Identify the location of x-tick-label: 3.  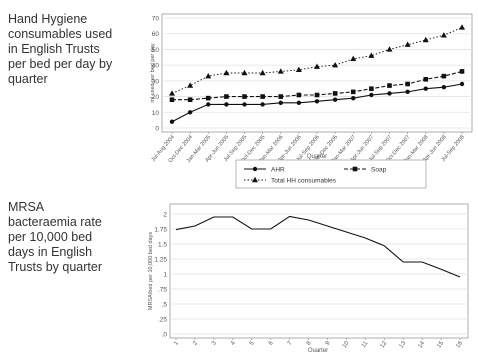
(214, 343).